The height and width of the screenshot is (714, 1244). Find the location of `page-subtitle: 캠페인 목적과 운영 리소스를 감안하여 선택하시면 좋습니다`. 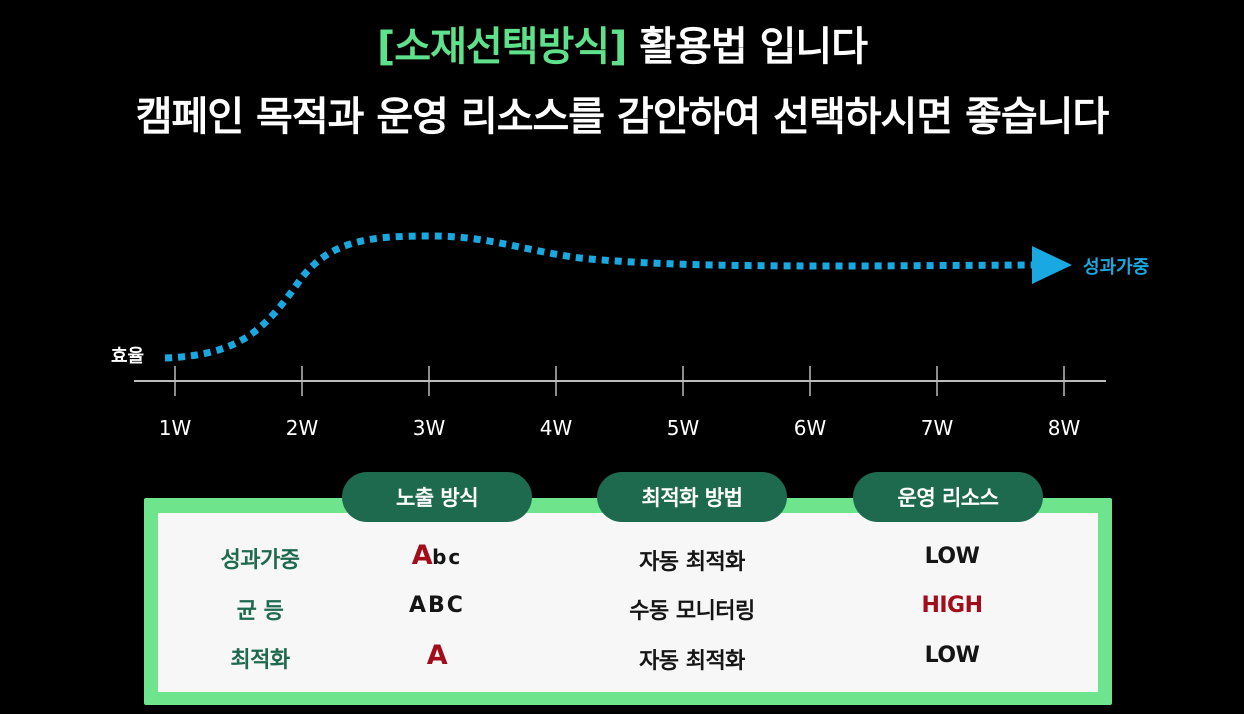

page-subtitle: 캠페인 목적과 운영 리소스를 감안하여 선택하시면 좋습니다 is located at coordinates (622, 117).